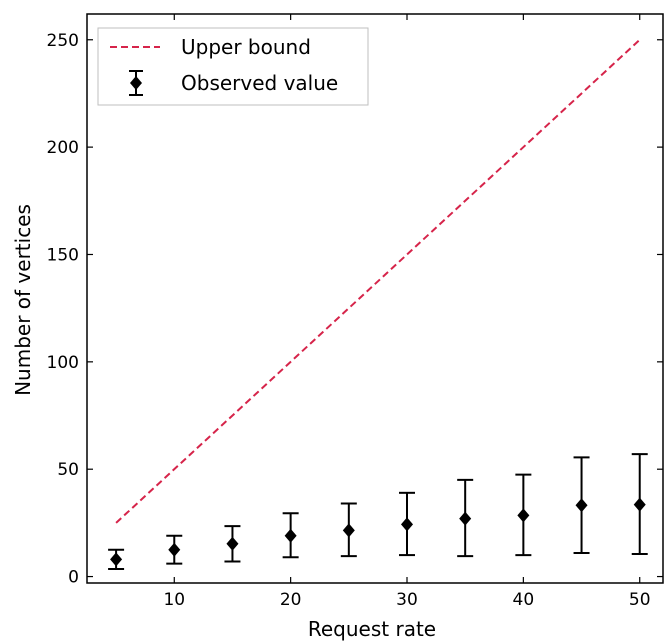  I want to click on legend-observed-swatch, so click(136, 83).